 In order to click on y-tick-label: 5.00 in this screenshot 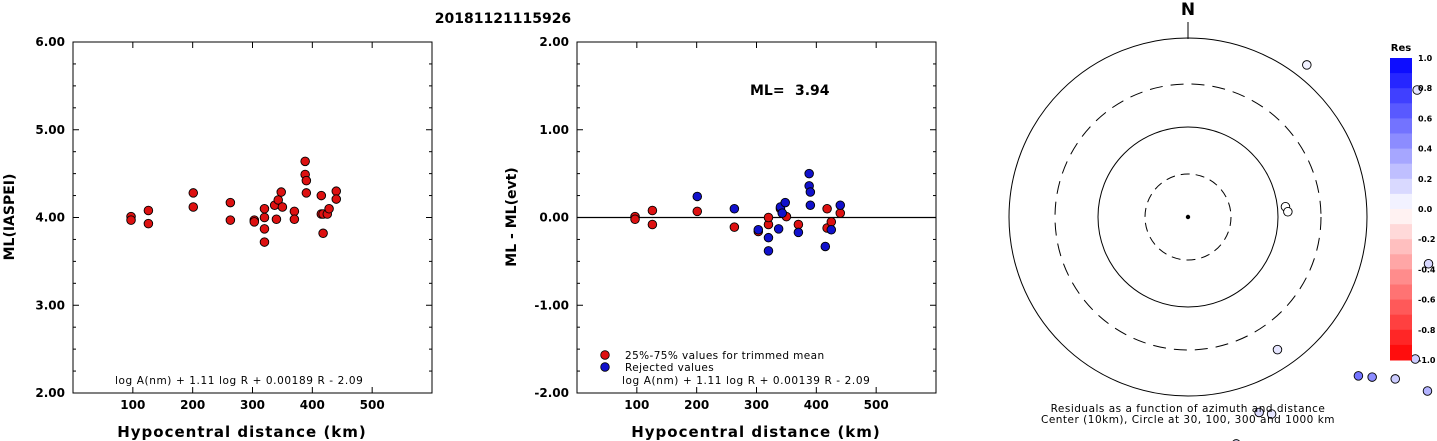, I will do `click(50, 130)`.